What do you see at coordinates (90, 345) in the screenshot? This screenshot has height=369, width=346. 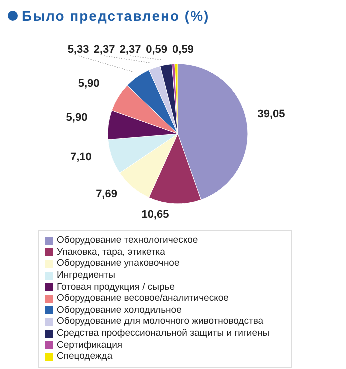 I see `legend-label: Сертификация` at bounding box center [90, 345].